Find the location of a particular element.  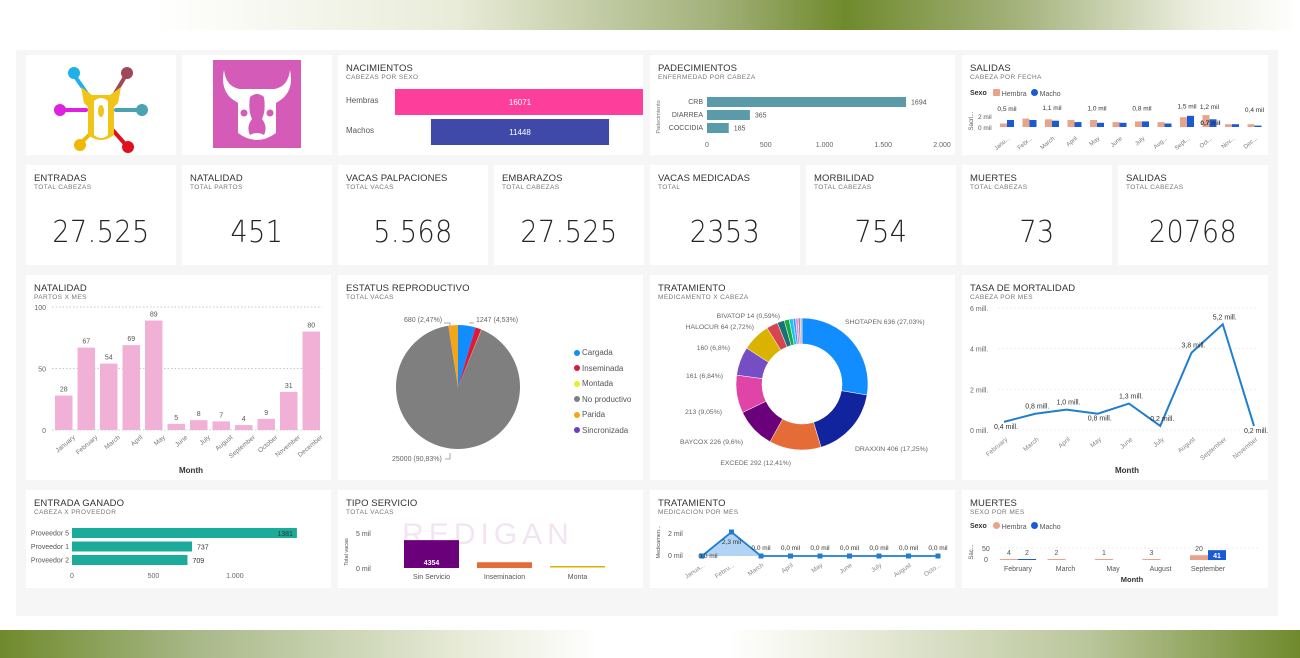

logo-tile-cow is located at coordinates (257, 105).